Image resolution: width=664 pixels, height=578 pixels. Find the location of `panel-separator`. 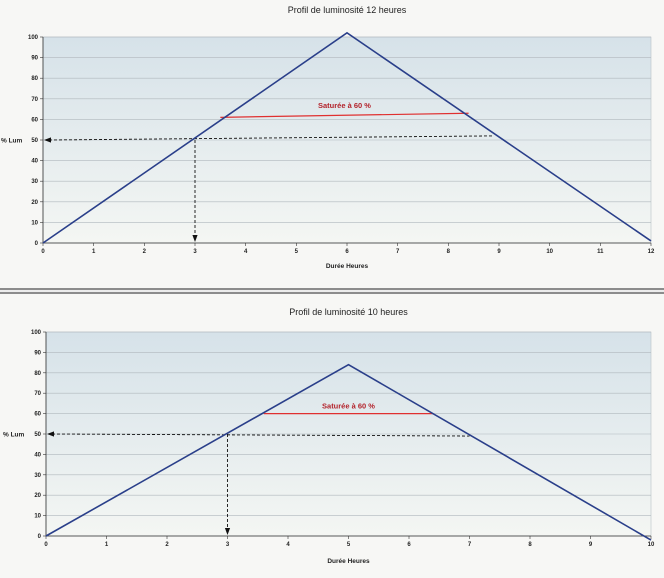

panel-separator is located at coordinates (332, 291).